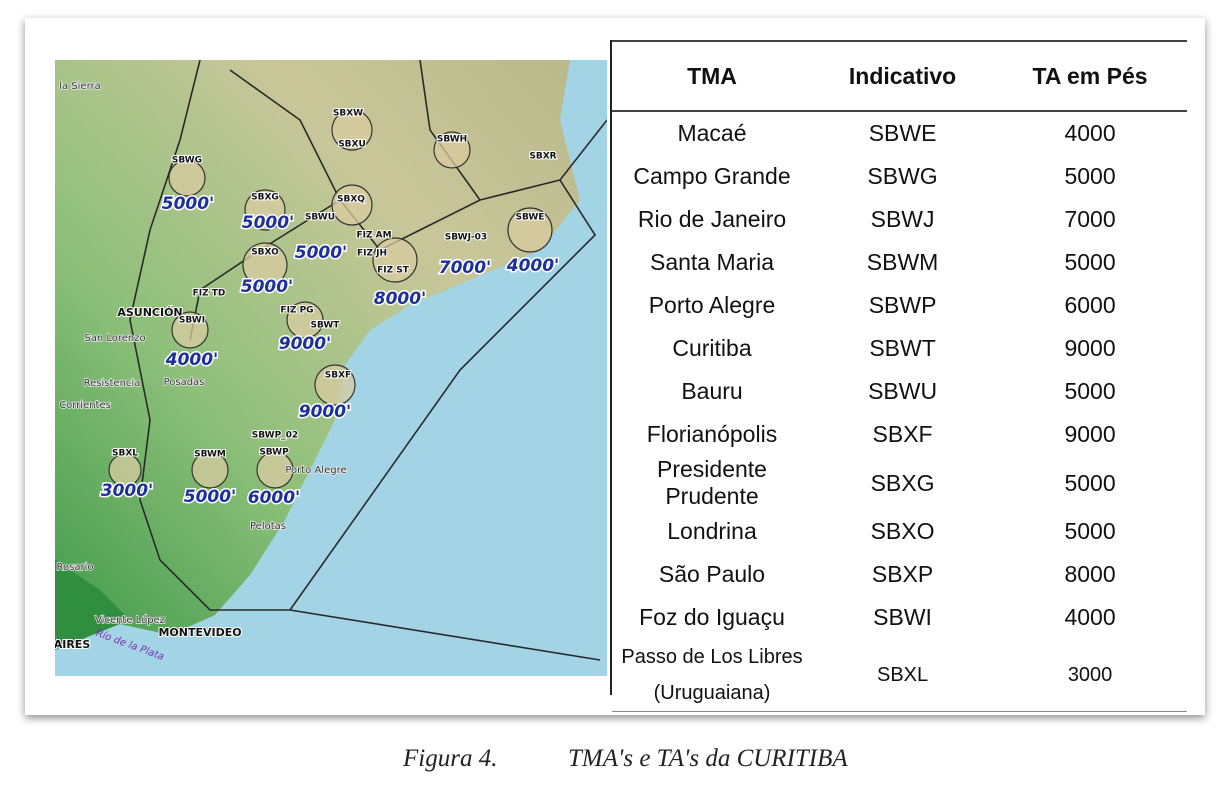  I want to click on table-cell: São Paulo, so click(712, 574).